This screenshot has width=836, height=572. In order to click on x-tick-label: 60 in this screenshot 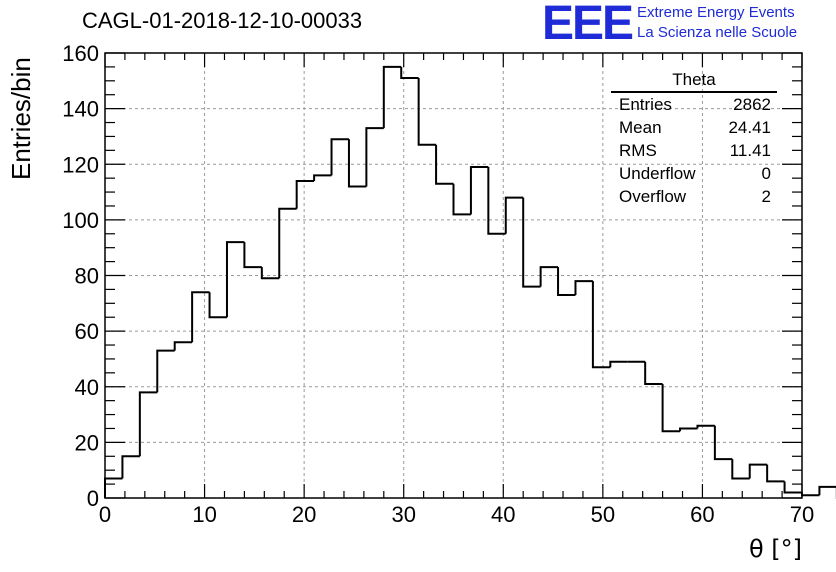, I will do `click(702, 514)`.